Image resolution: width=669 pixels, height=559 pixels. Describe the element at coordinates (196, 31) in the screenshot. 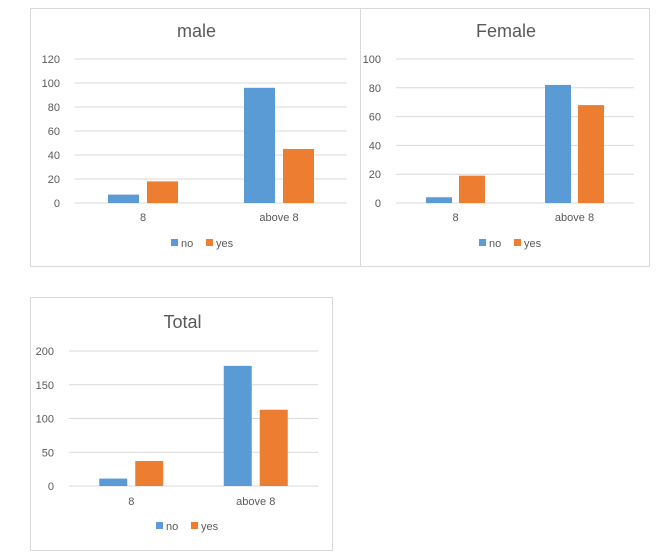

I see `chart-title: male` at that location.